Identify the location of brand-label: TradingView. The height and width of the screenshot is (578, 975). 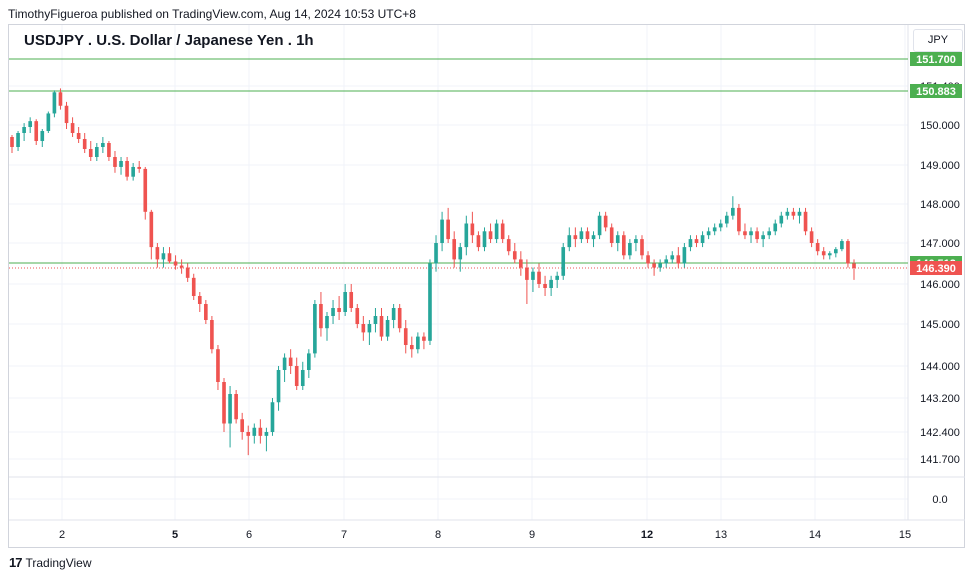
(58, 562).